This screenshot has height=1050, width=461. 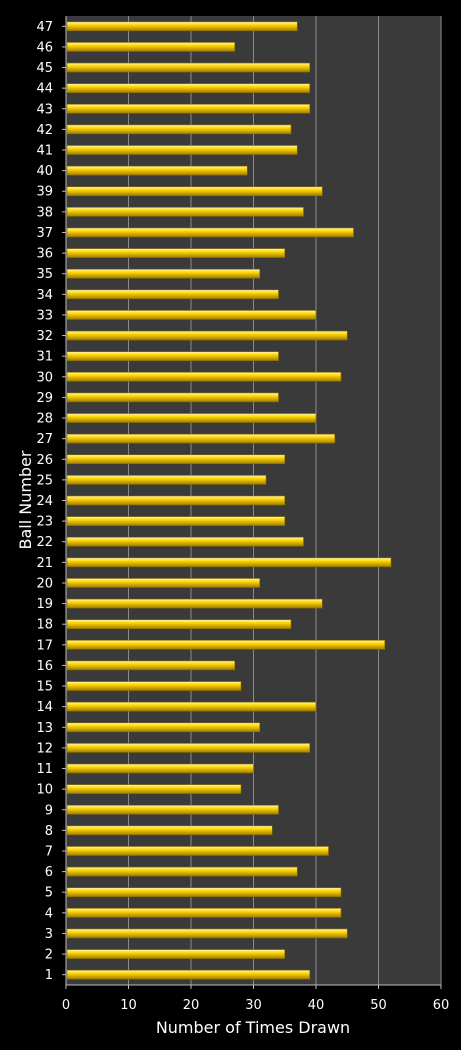 What do you see at coordinates (44, 89) in the screenshot?
I see `y-tick-label-44: 44` at bounding box center [44, 89].